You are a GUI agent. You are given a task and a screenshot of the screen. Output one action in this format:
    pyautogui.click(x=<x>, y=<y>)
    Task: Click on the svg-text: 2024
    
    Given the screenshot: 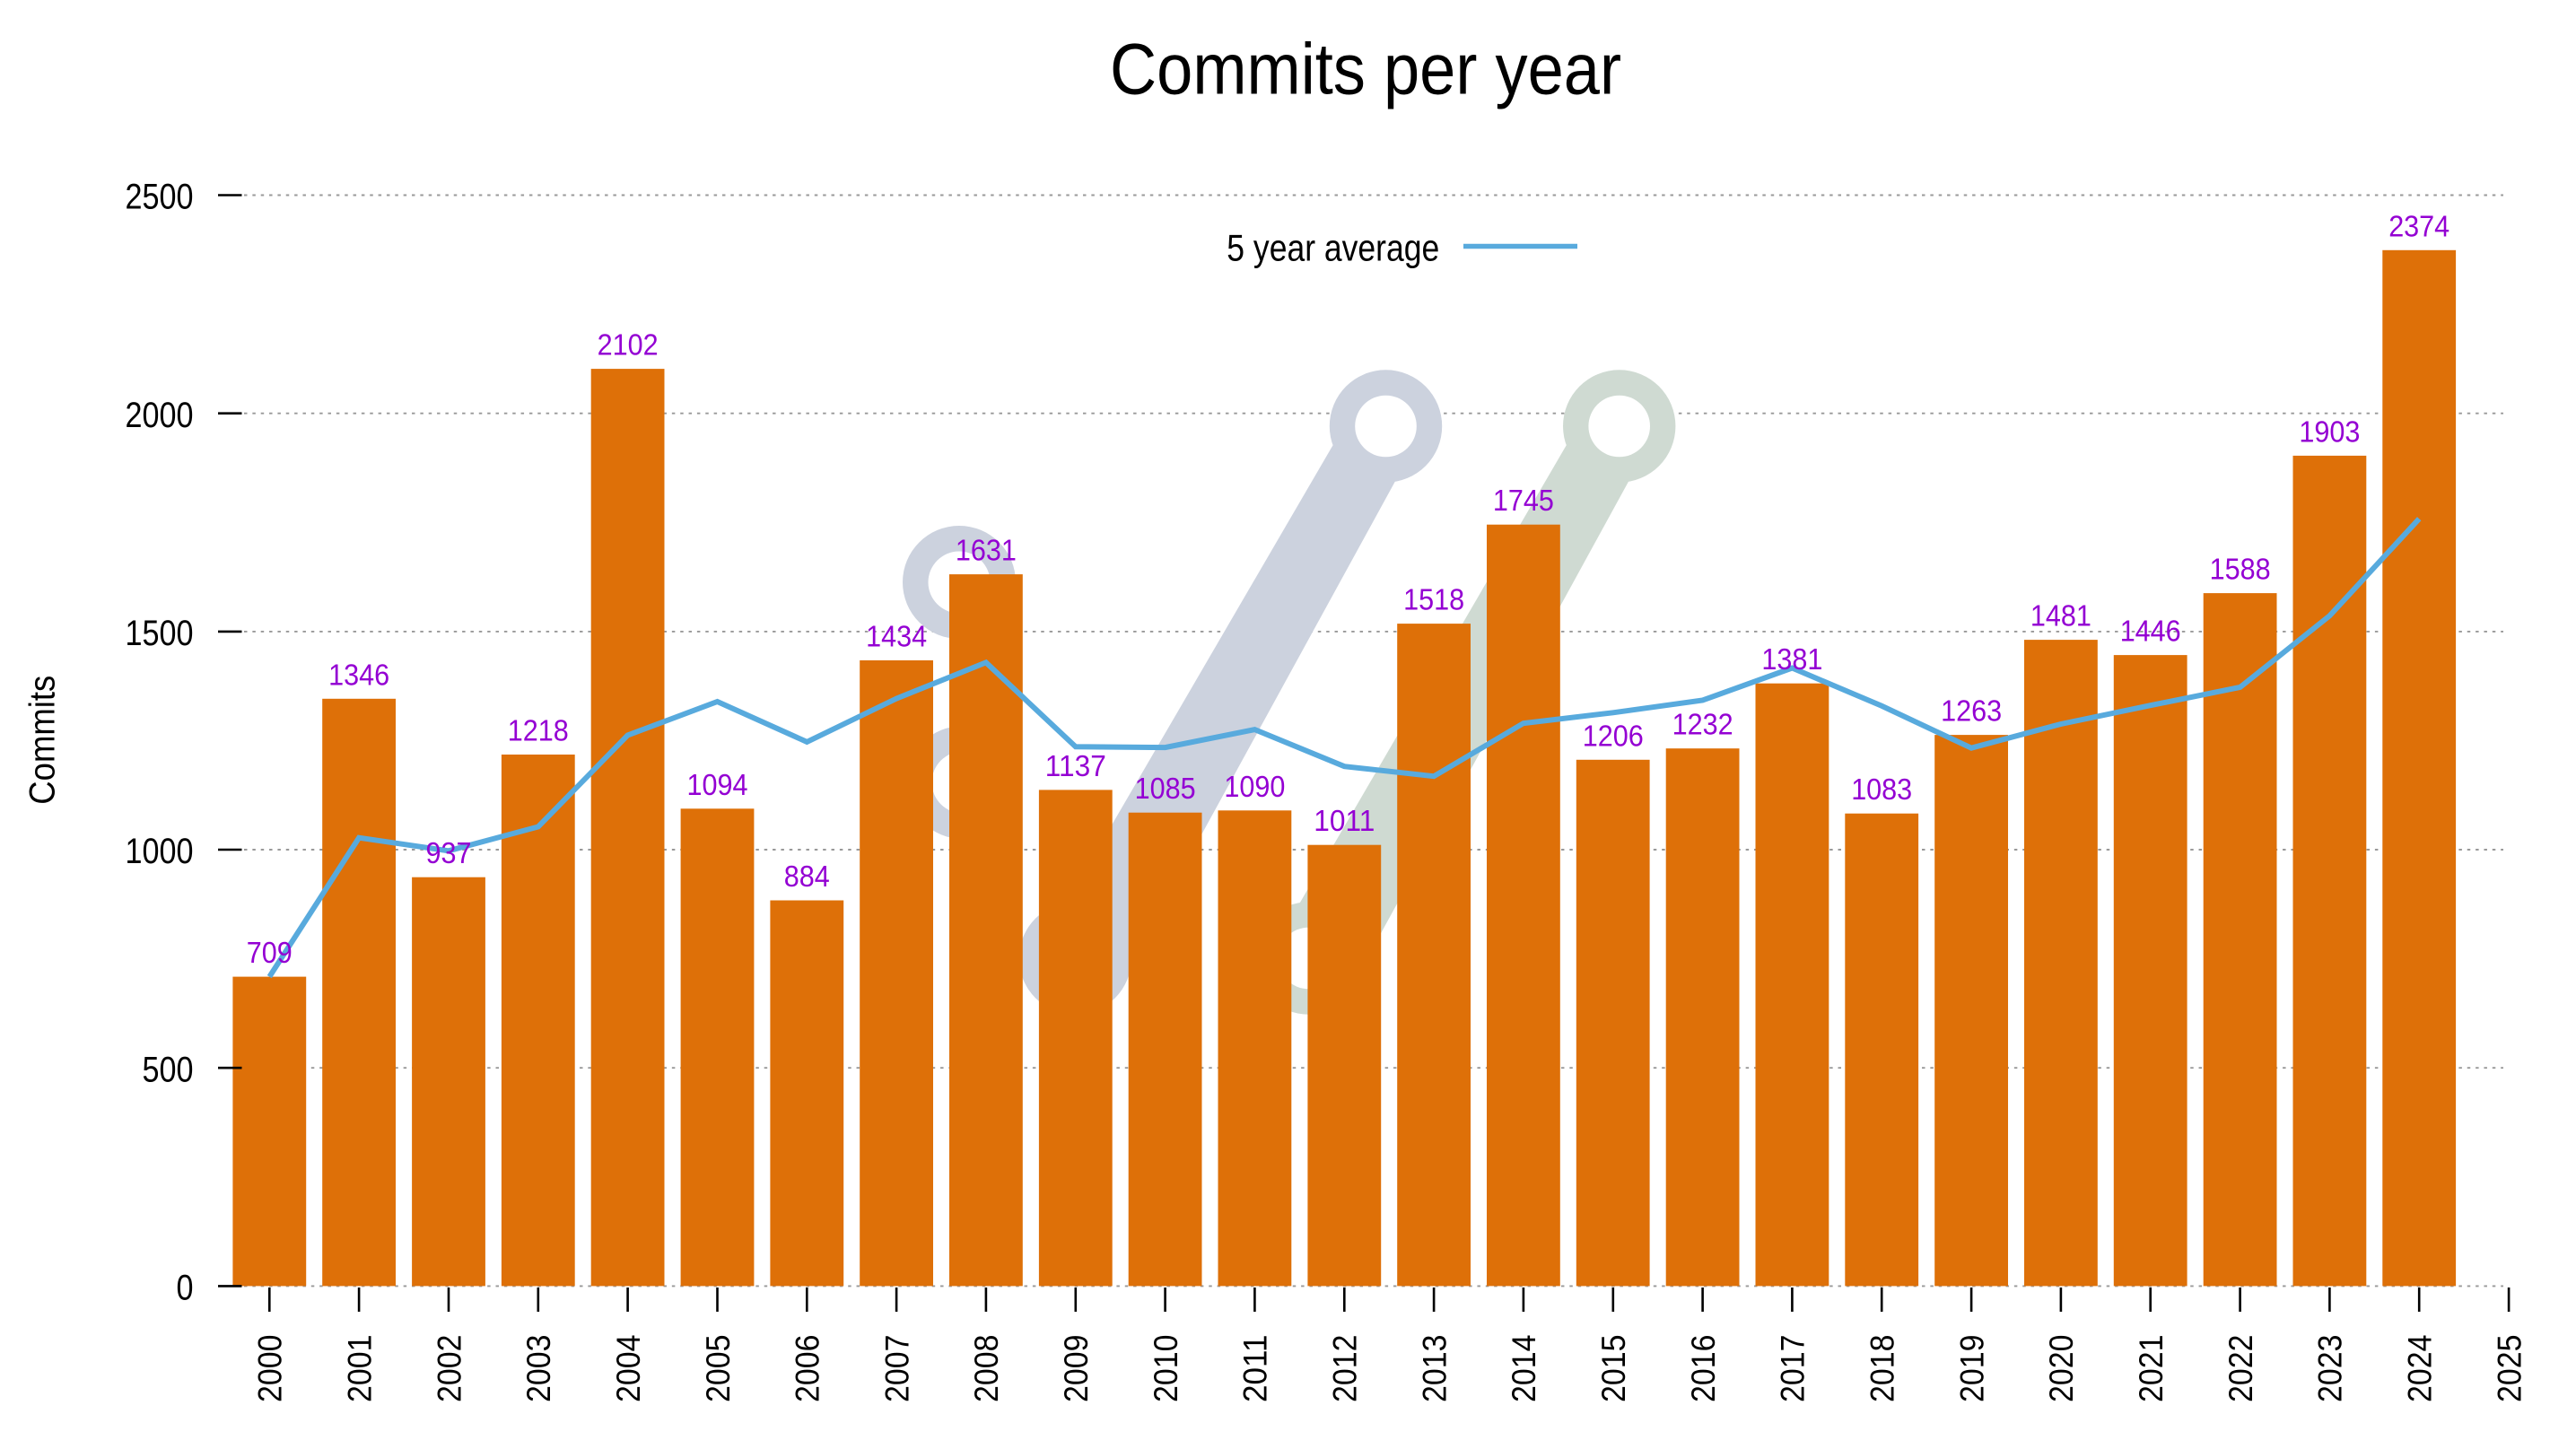 What is the action you would take?
    pyautogui.click(x=2421, y=1369)
    